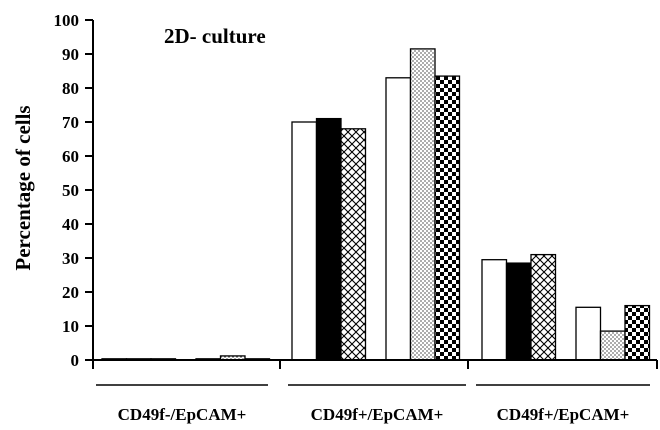 The height and width of the screenshot is (430, 660). What do you see at coordinates (75, 360) in the screenshot?
I see `y-tick-label: 0` at bounding box center [75, 360].